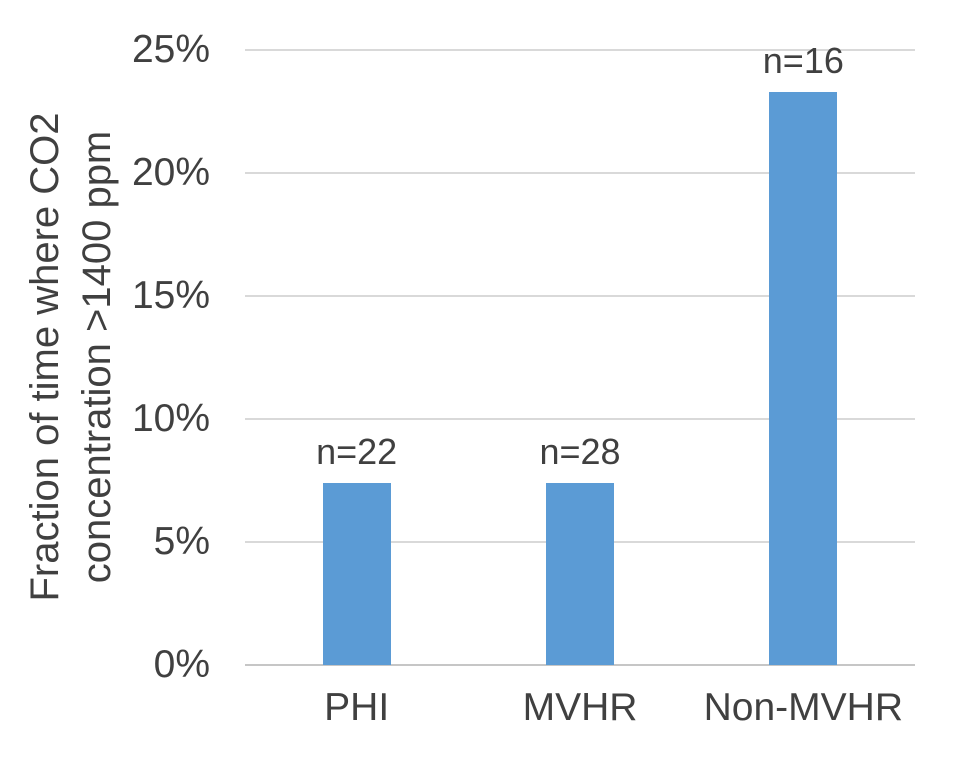  Describe the element at coordinates (170, 172) in the screenshot. I see `y-tick-label: 20%` at that location.